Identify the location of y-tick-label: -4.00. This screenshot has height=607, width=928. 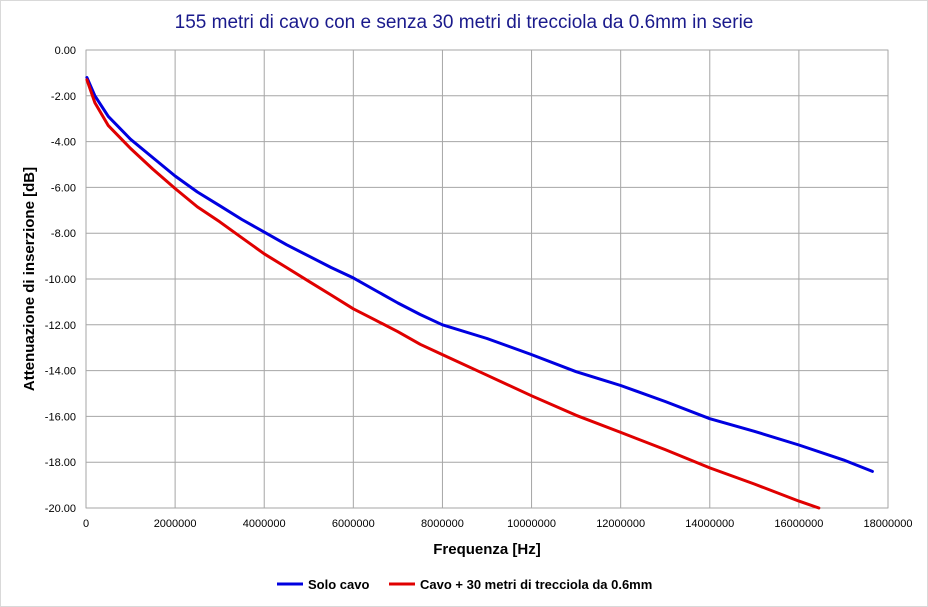
(63, 143).